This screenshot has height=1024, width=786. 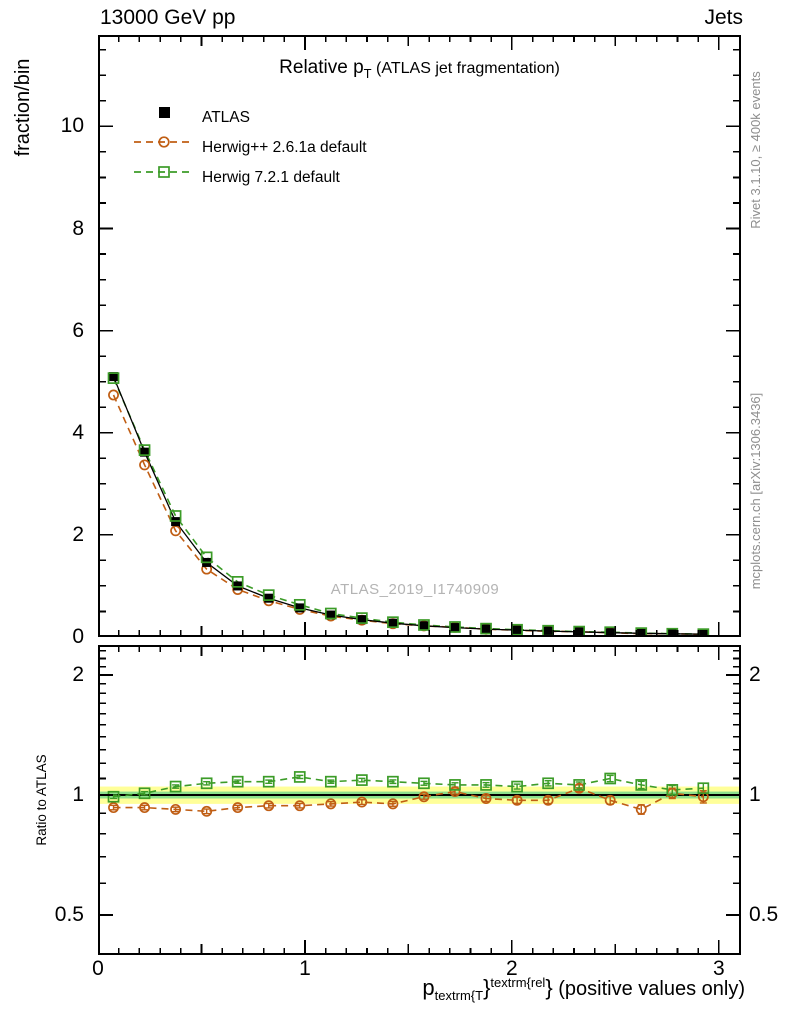 I want to click on plot-title: Relative pT (ATLAS jet fragmentation), so click(x=419, y=69).